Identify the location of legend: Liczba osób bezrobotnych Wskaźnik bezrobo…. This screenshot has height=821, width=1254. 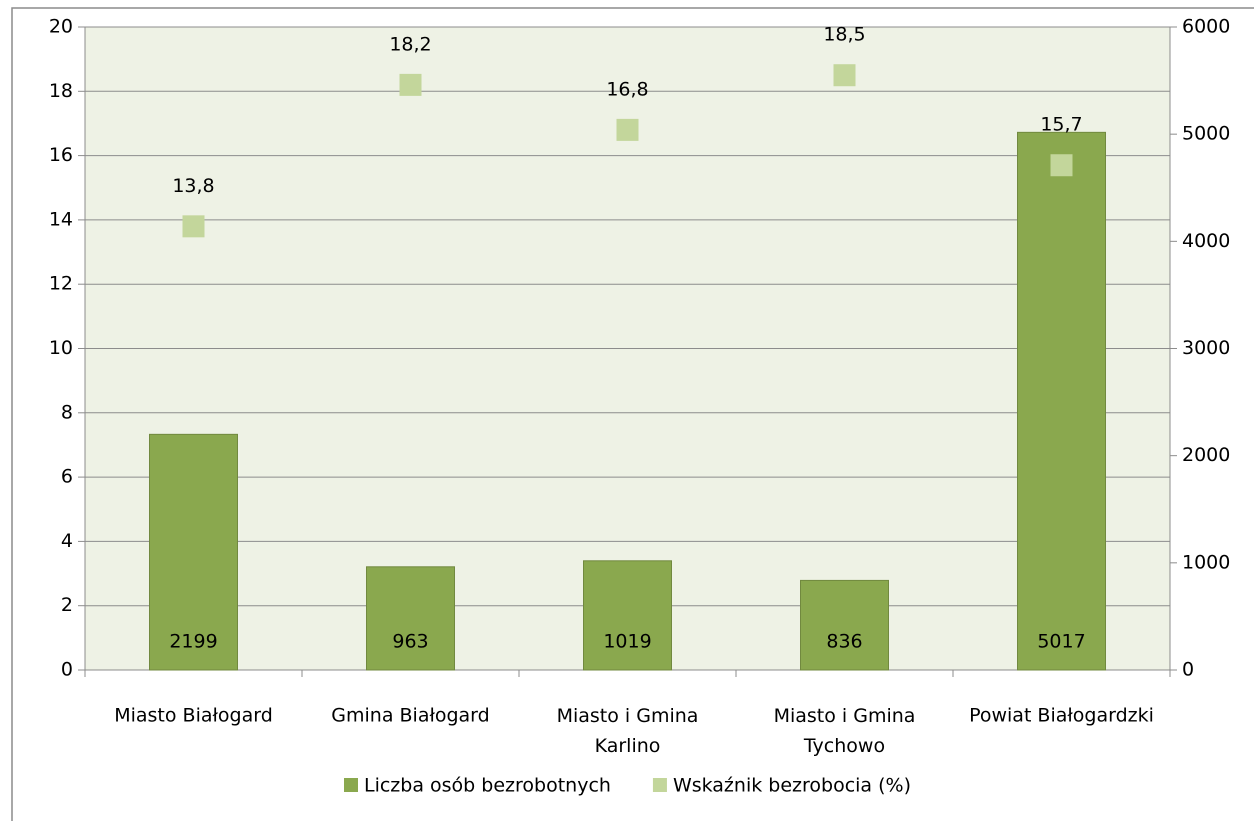
(627, 786).